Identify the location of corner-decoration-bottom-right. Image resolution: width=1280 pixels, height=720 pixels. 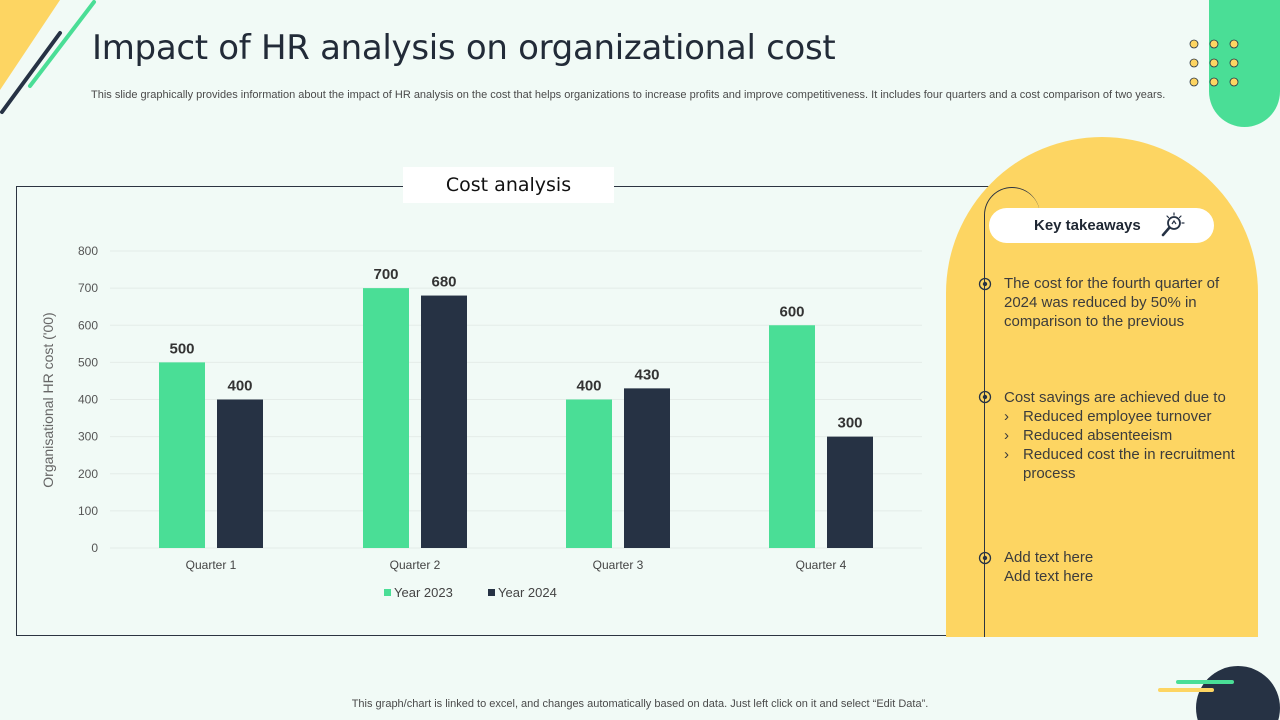
(1219, 693).